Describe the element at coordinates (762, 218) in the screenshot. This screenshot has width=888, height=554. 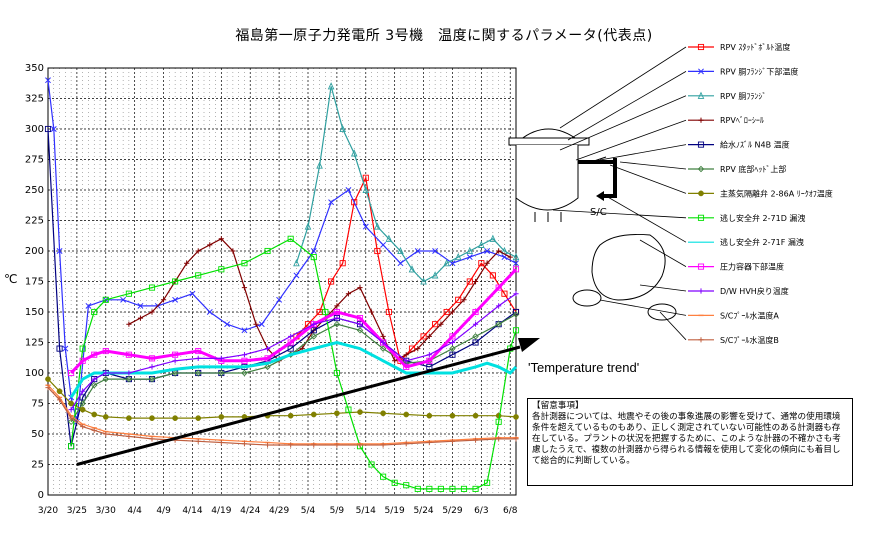
I see `legend-label: 逃し安全弁 2-71D 漏洩` at that location.